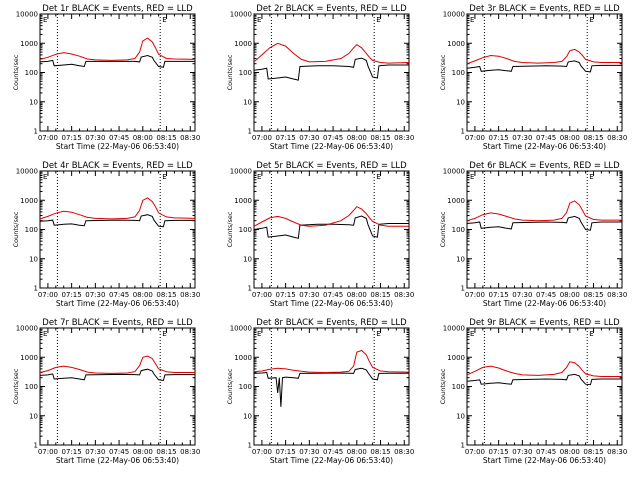  What do you see at coordinates (544, 9) in the screenshot?
I see `panel-title: Det 3r BLACK = Events, RED = LLD` at bounding box center [544, 9].